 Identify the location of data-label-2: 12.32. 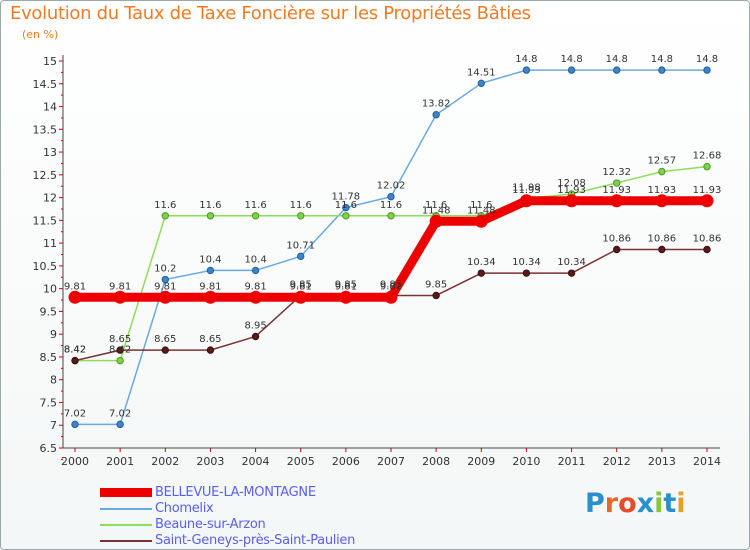
(616, 172).